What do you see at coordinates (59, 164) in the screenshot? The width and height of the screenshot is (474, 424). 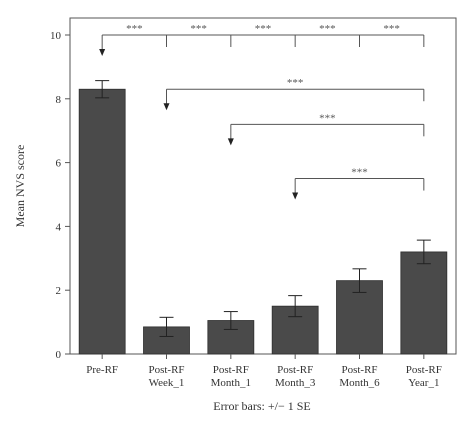 I see `y-tick-label: 6` at bounding box center [59, 164].